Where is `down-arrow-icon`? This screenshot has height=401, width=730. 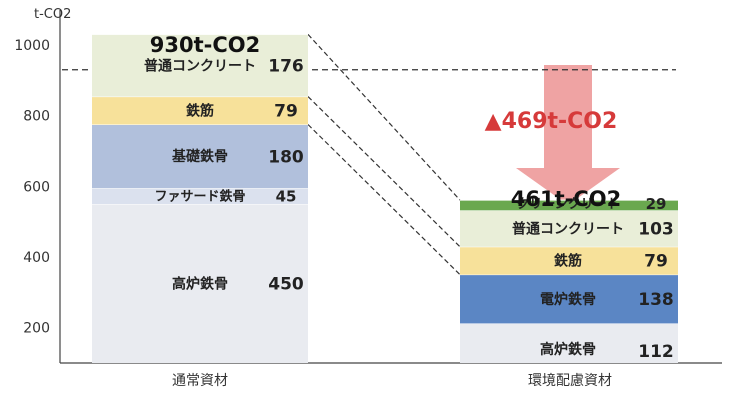 down-arrow-icon is located at coordinates (568, 135).